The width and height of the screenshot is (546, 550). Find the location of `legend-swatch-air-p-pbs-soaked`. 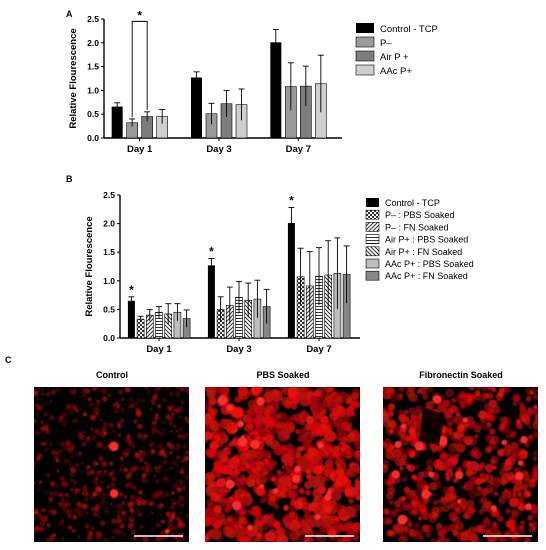

legend-swatch-air-p-pbs-soaked is located at coordinates (372, 239).